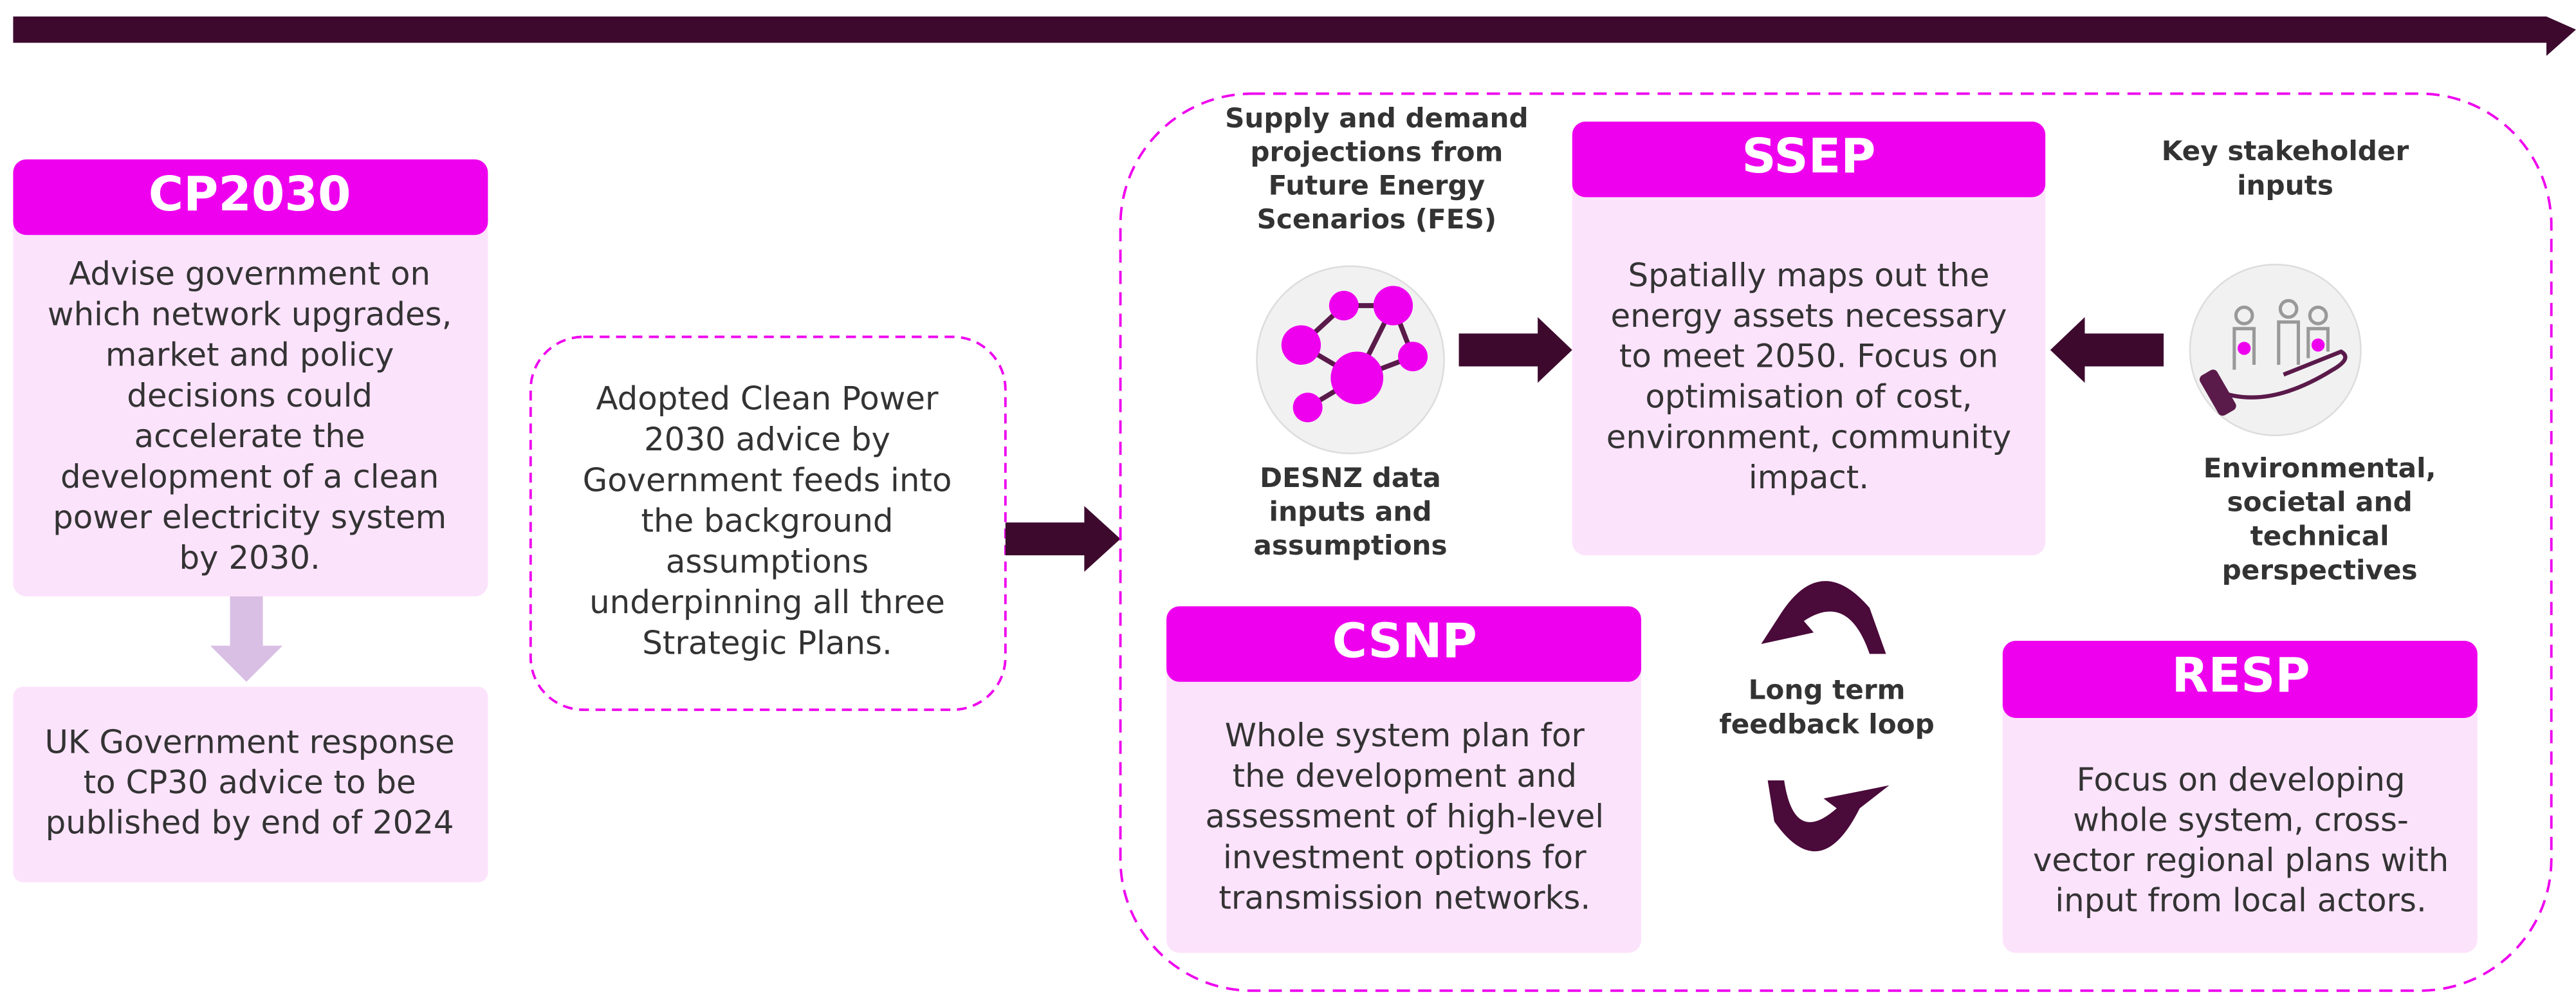  Describe the element at coordinates (249, 436) in the screenshot. I see `text-line: accelerate the` at that location.